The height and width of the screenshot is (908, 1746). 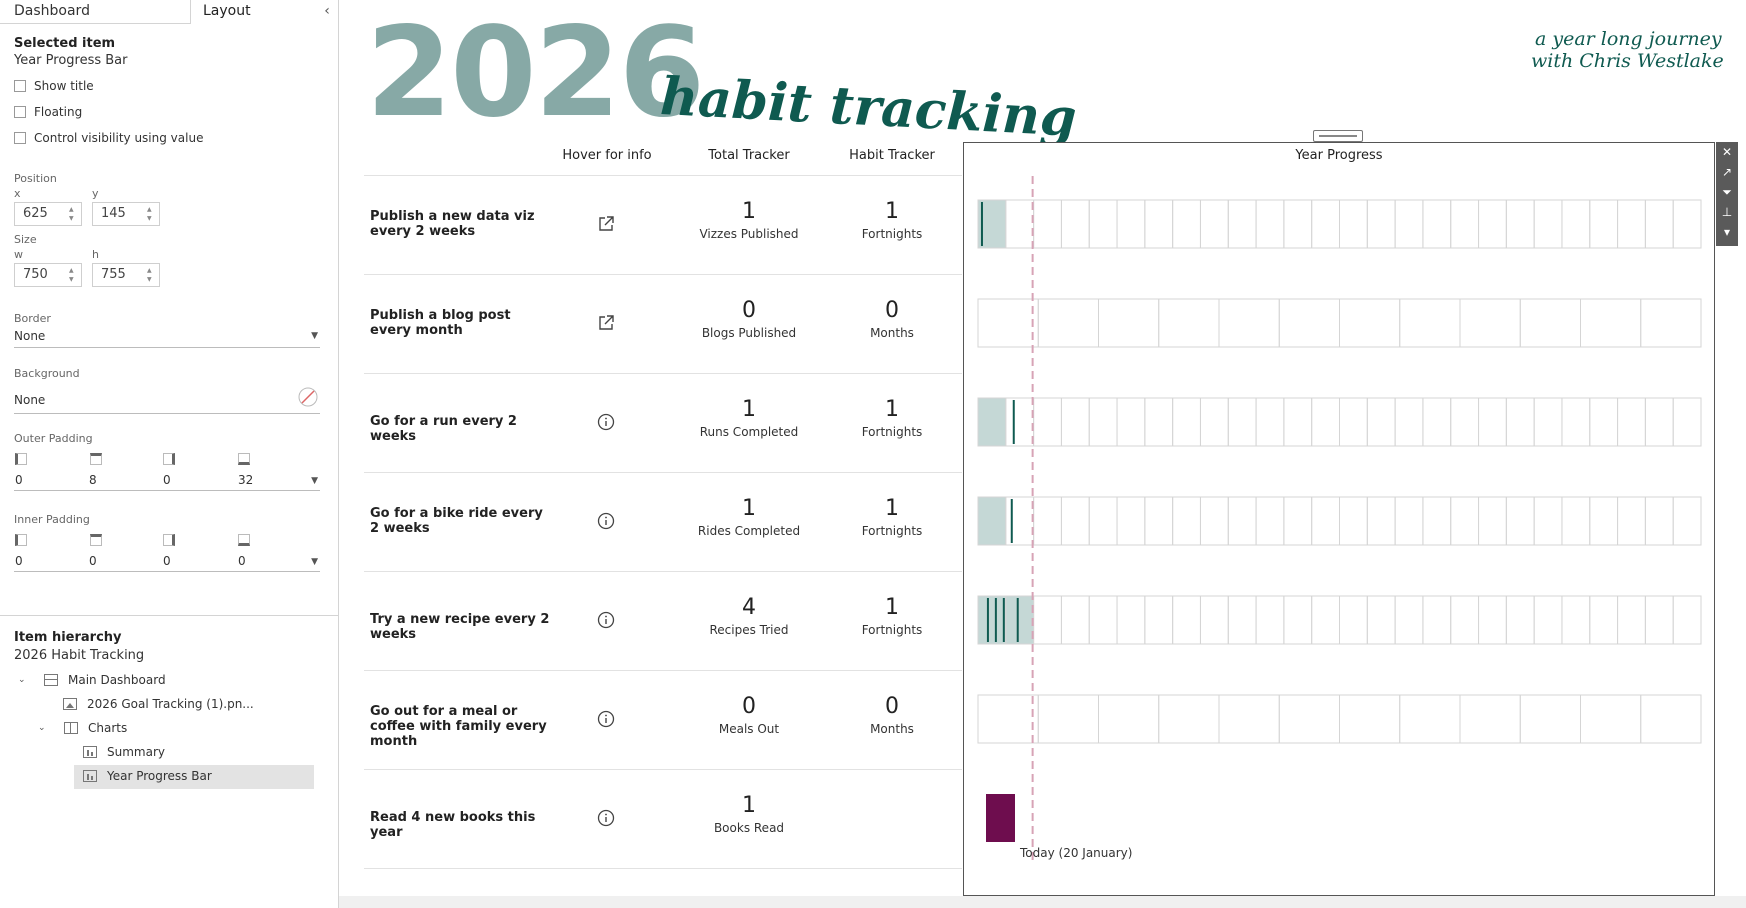 What do you see at coordinates (440, 323) in the screenshot?
I see `habit-name: Publish a blog post every month` at bounding box center [440, 323].